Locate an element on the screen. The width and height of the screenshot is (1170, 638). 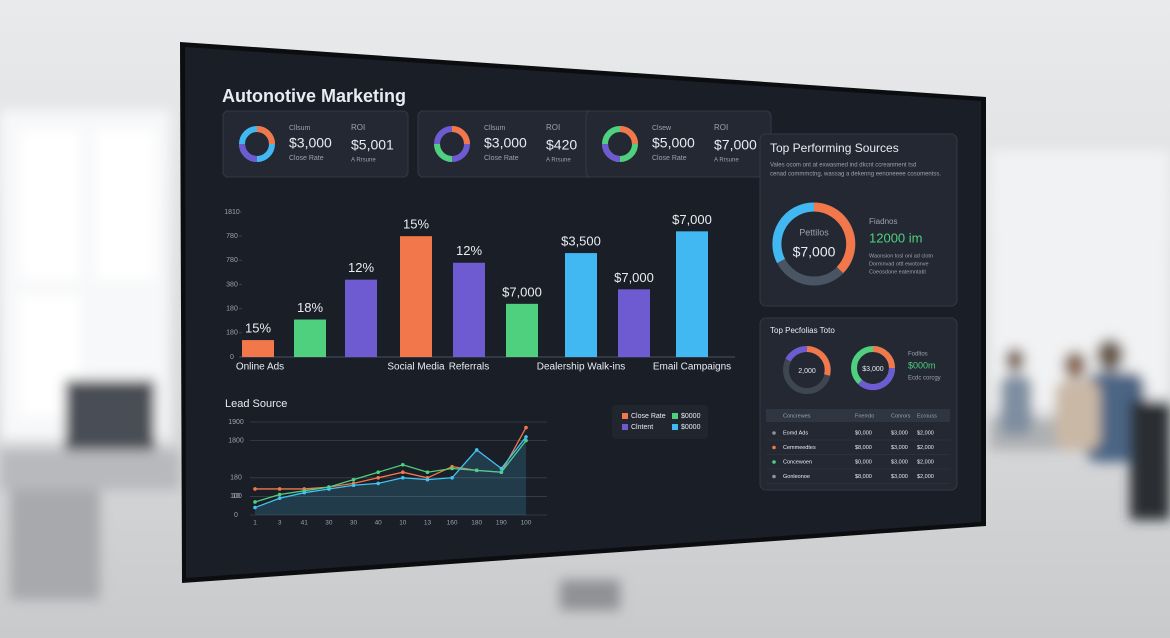
y-tick-label: 1800 is located at coordinates (236, 440).